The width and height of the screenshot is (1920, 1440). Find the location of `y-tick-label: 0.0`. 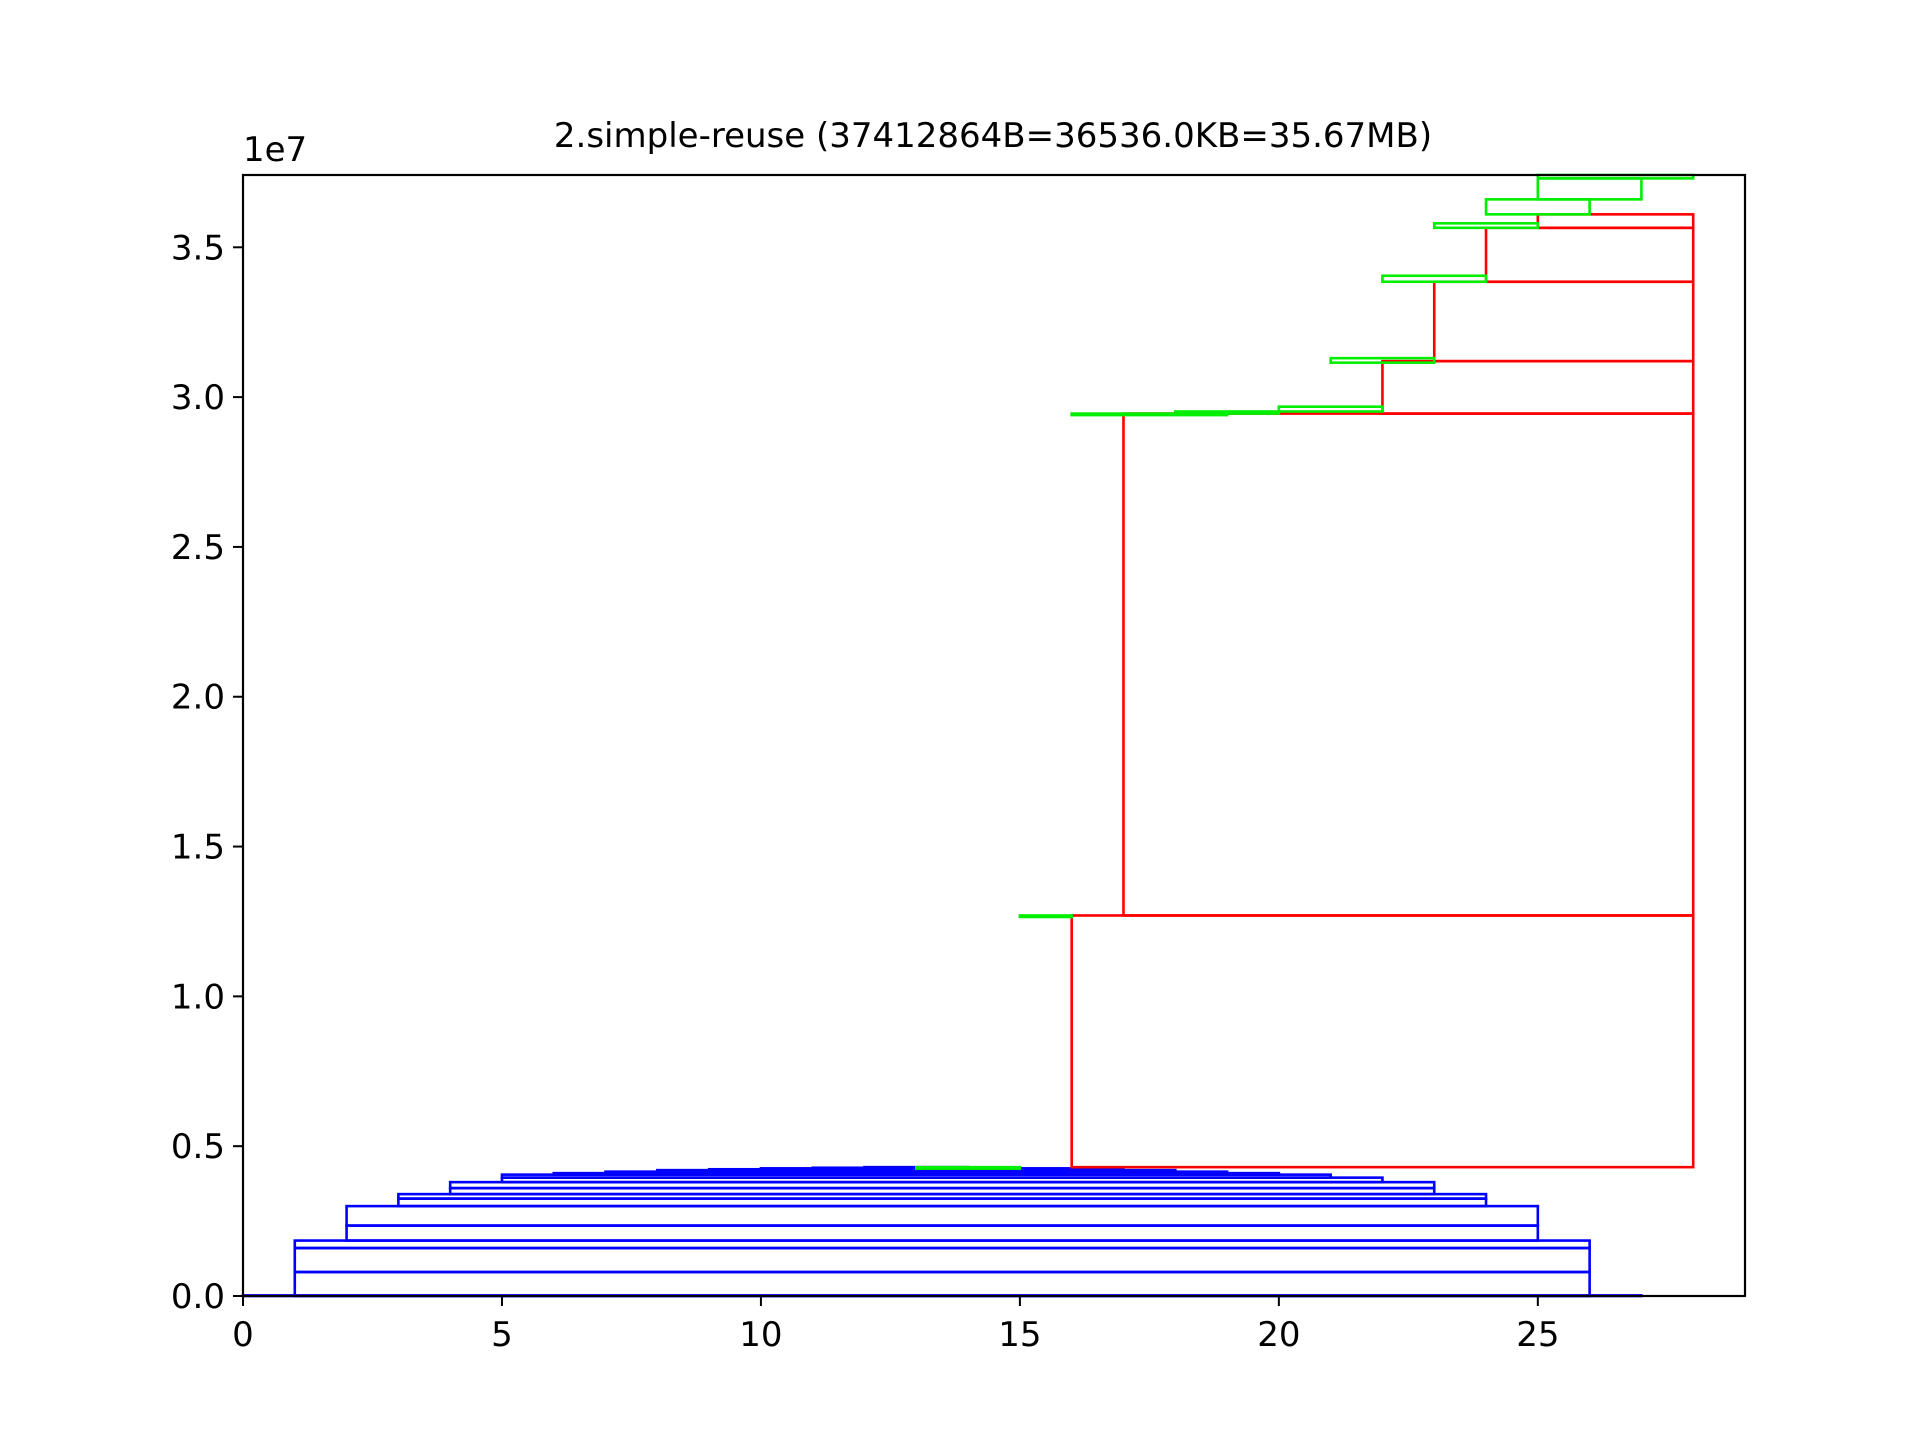

y-tick-label: 0.0 is located at coordinates (198, 1297).